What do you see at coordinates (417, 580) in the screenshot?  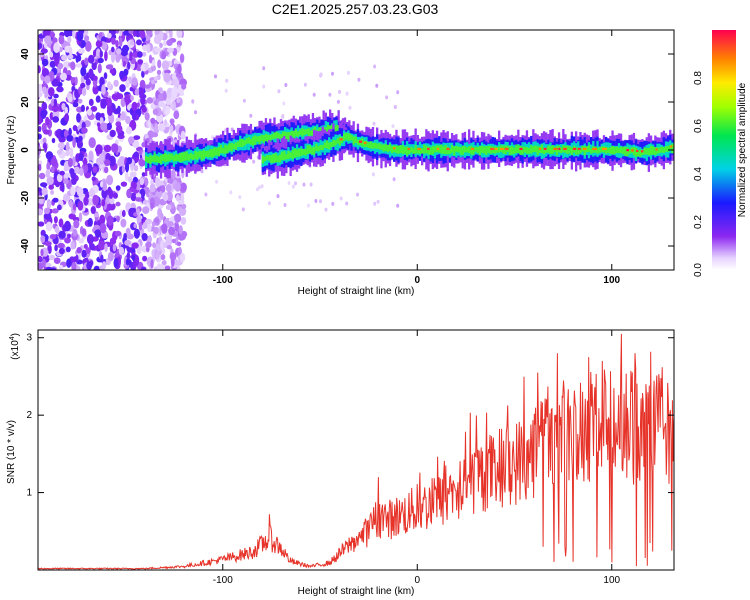 I see `xtick-label: 0` at bounding box center [417, 580].